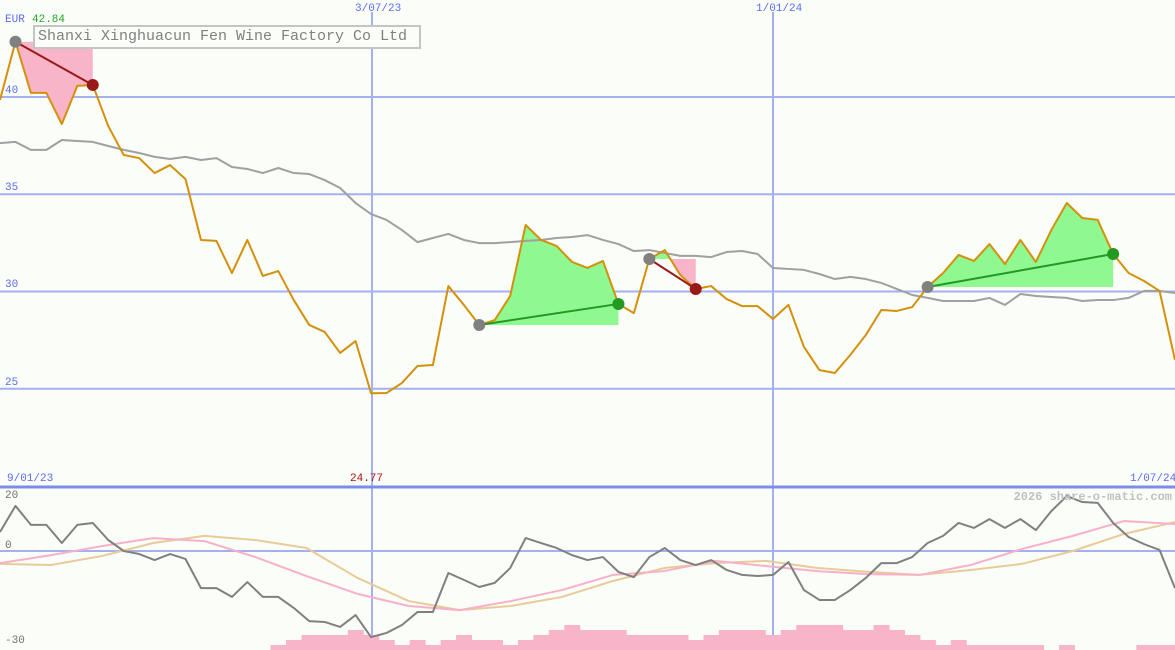 This screenshot has width=1175, height=650. I want to click on oscillator-pink-line, so click(587, 566).